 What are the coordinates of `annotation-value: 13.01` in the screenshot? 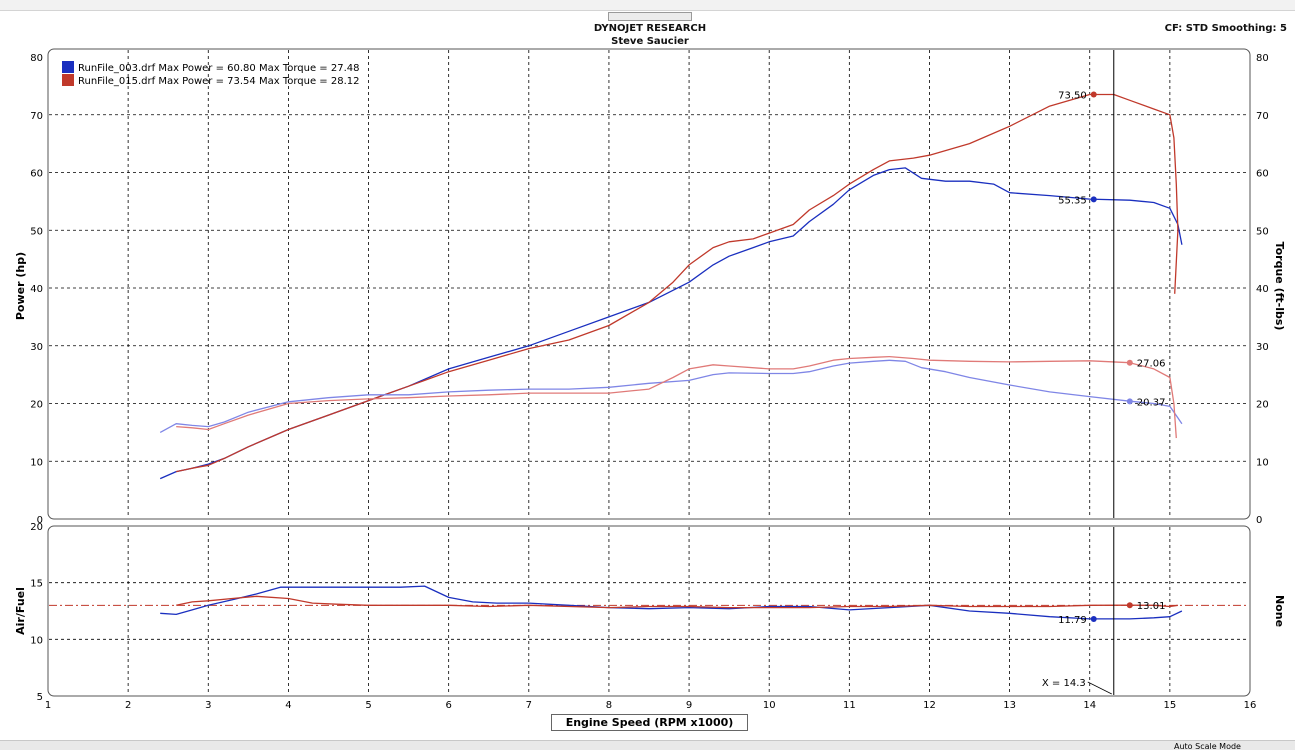 It's located at (1151, 606).